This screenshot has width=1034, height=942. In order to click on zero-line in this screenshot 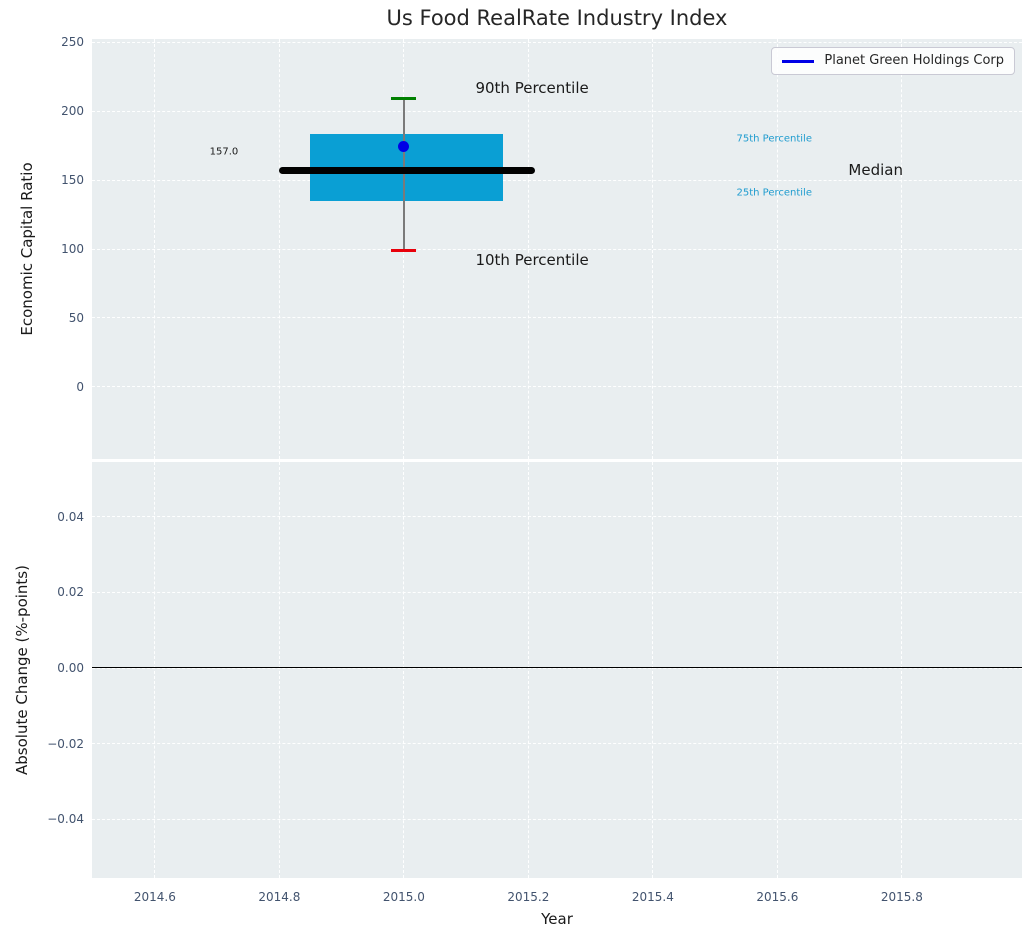, I will do `click(557, 668)`.